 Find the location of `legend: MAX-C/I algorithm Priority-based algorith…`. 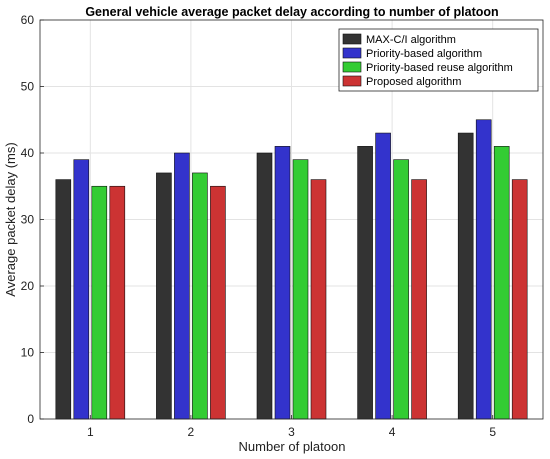

legend: MAX-C/I algorithm Priority-based algorith… is located at coordinates (438, 60).